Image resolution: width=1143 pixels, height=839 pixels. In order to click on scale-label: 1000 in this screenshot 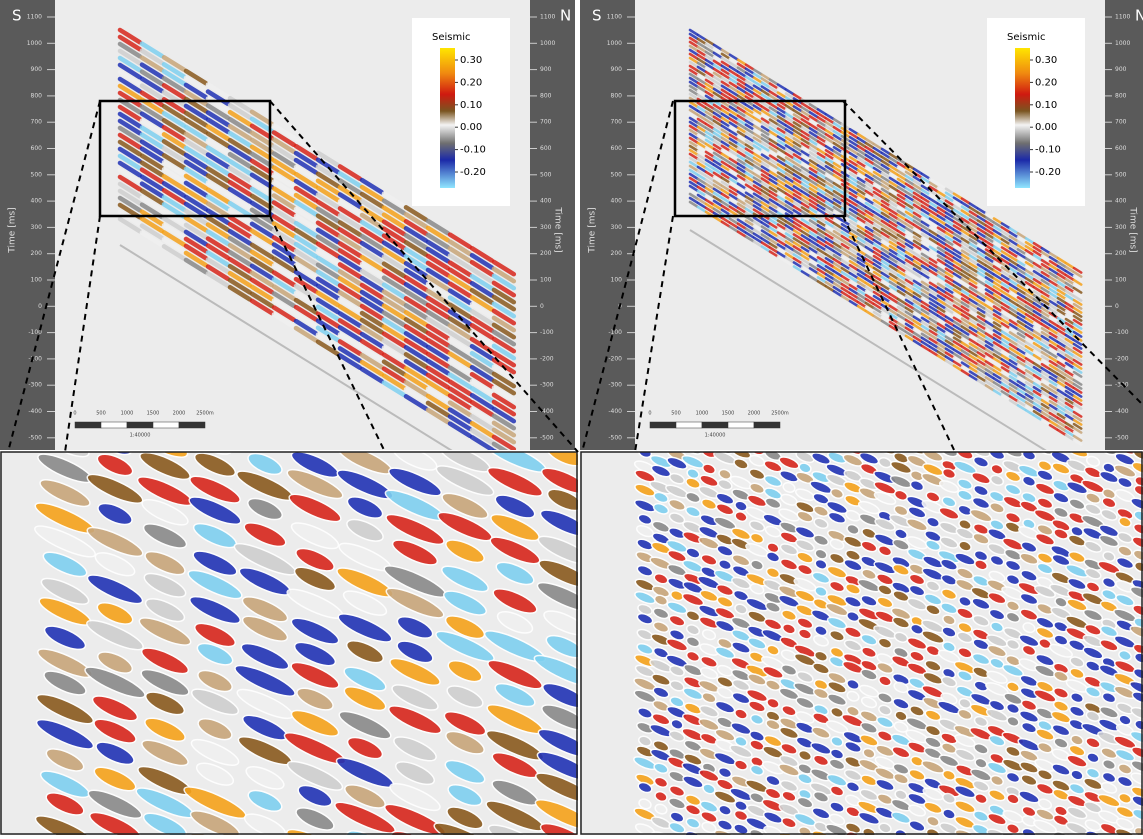, I will do `click(702, 414)`.